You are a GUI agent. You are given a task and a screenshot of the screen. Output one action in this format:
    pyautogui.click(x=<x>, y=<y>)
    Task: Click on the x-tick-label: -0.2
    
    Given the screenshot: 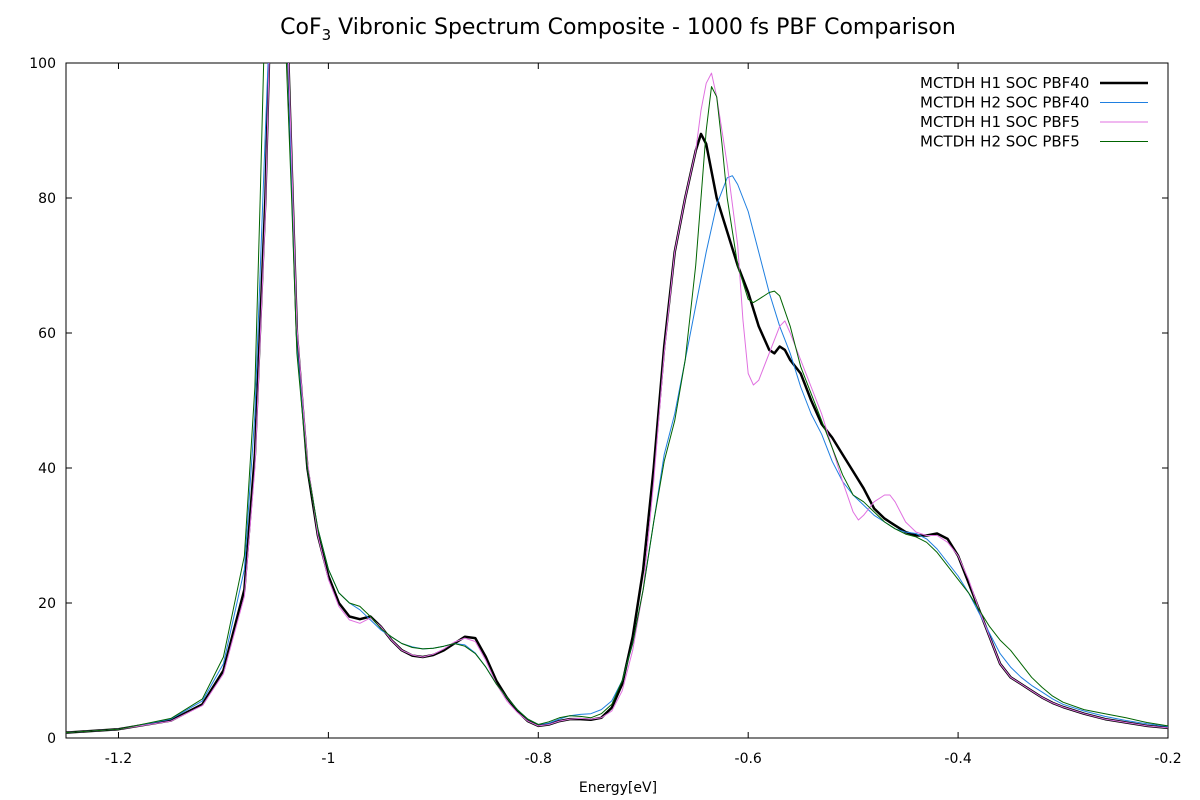 What is the action you would take?
    pyautogui.click(x=1167, y=759)
    